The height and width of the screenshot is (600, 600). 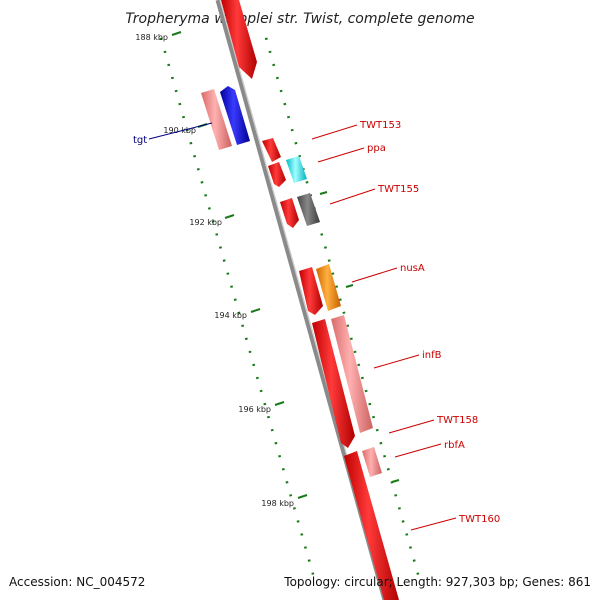 What do you see at coordinates (352, 374) in the screenshot?
I see `gene-infb` at bounding box center [352, 374].